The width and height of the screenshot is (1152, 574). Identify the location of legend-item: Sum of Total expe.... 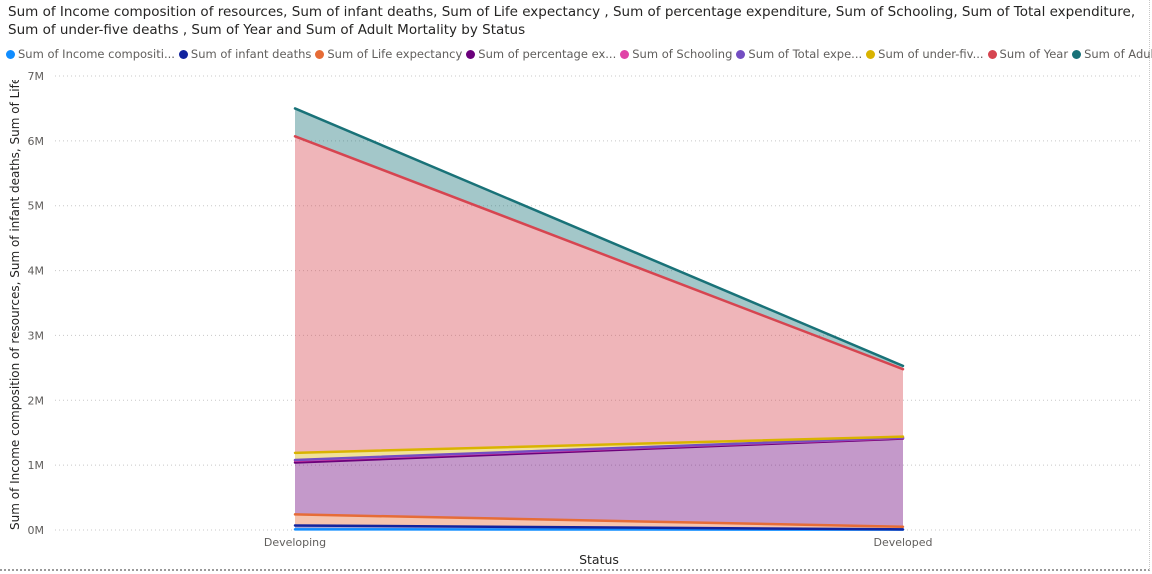
(799, 54).